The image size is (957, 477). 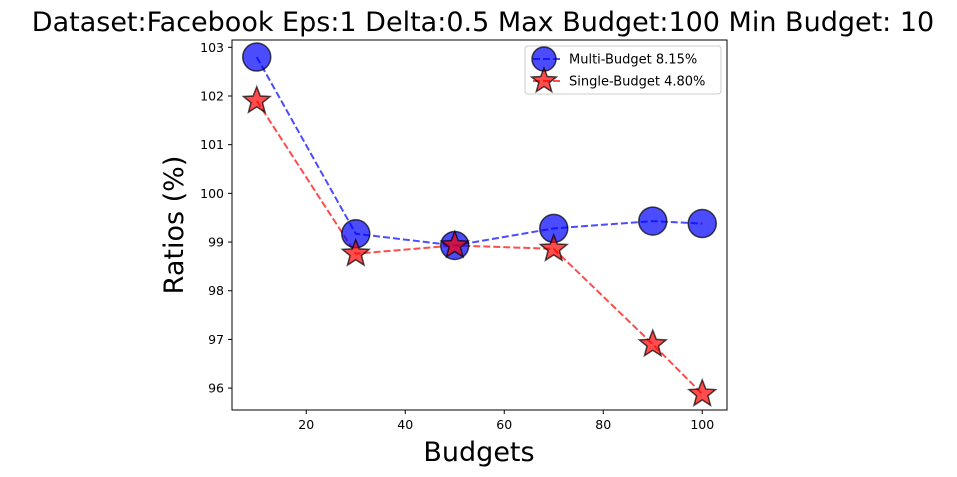 What do you see at coordinates (216, 290) in the screenshot?
I see `y-tick-label: 98` at bounding box center [216, 290].